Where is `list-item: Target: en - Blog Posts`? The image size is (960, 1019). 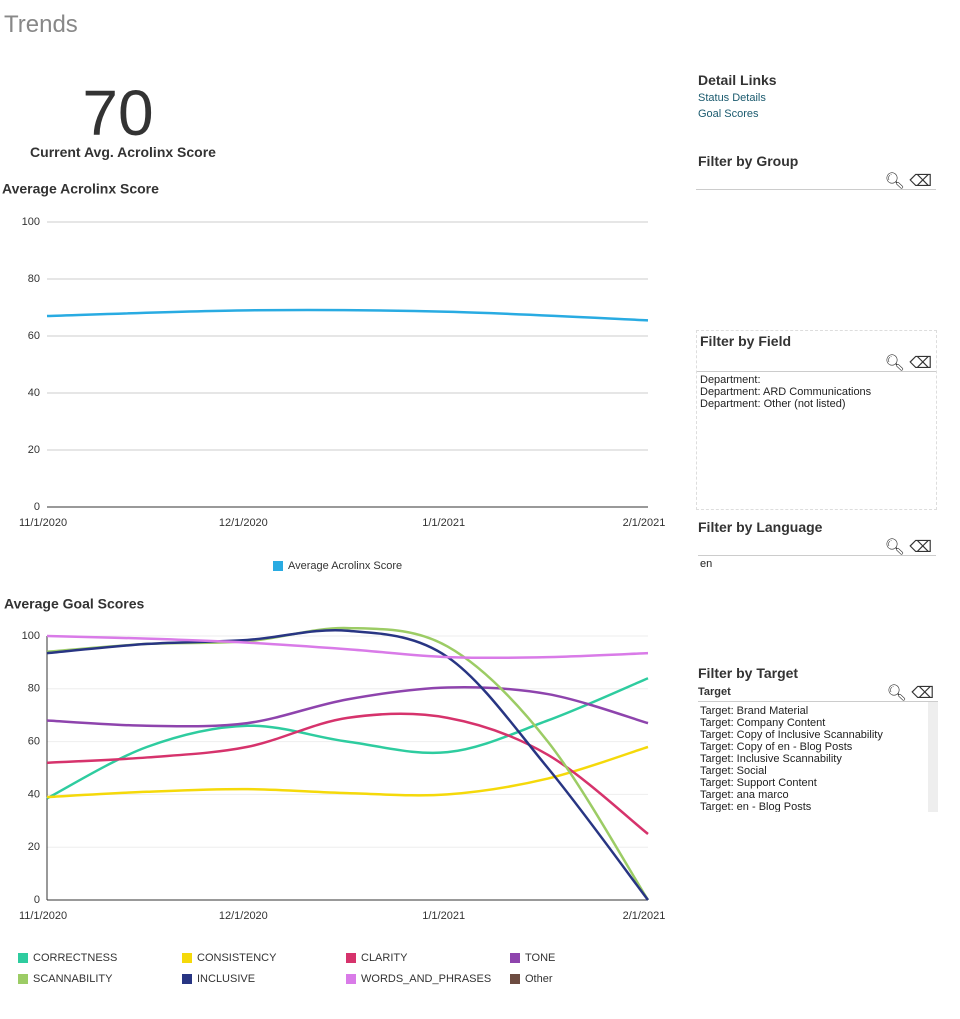 list-item: Target: en - Blog Posts is located at coordinates (756, 806).